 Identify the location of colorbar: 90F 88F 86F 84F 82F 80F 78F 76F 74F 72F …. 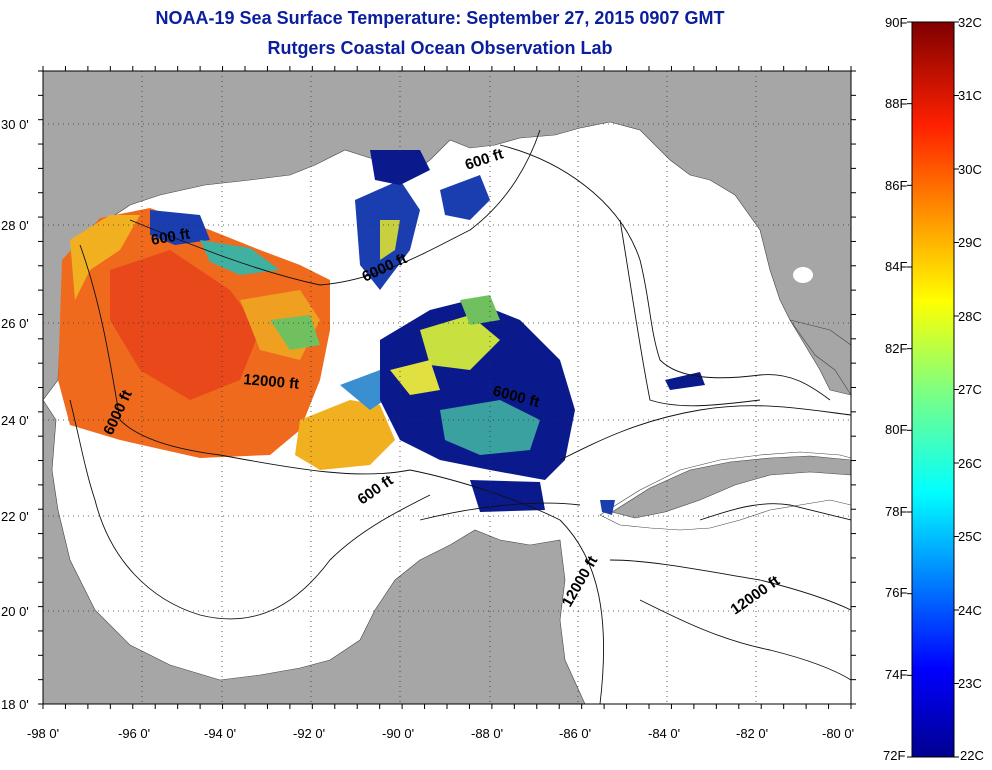
(933, 389).